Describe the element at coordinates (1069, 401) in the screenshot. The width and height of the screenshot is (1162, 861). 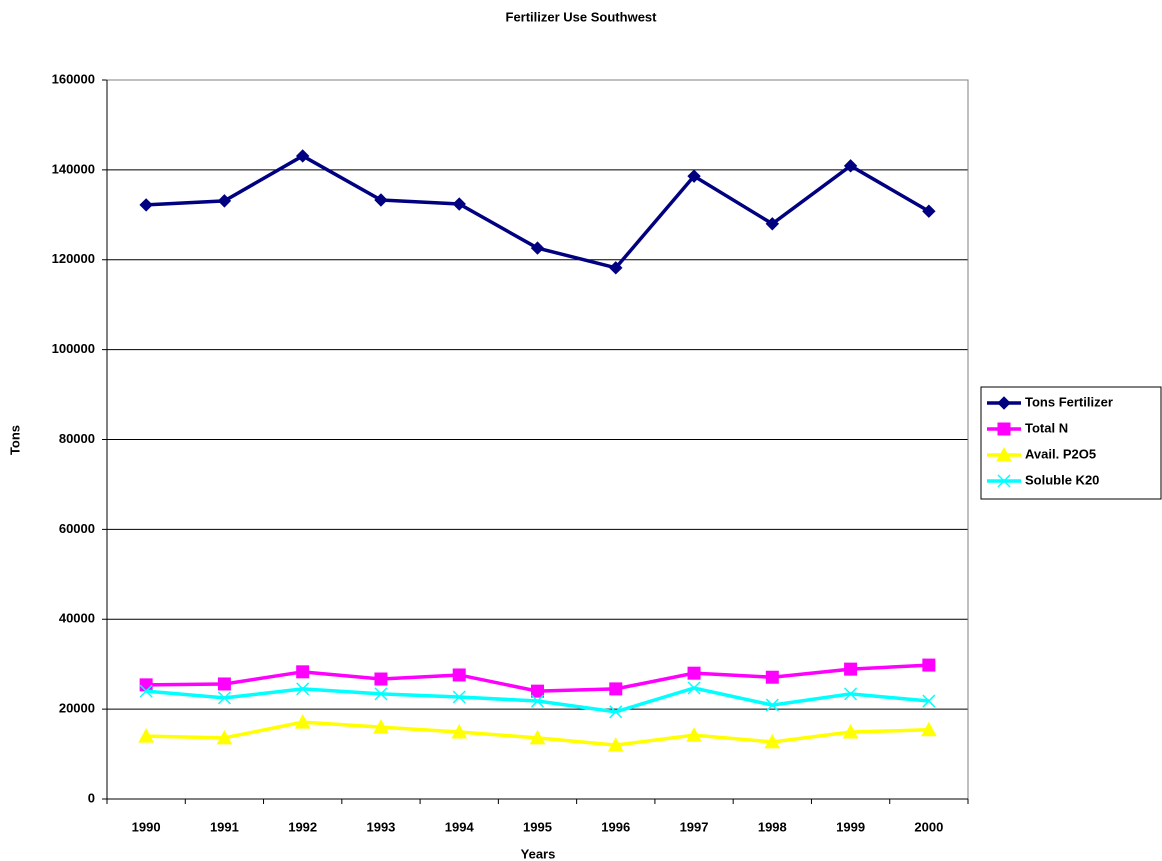
I see `legend-label: Tons Fertilizer` at that location.